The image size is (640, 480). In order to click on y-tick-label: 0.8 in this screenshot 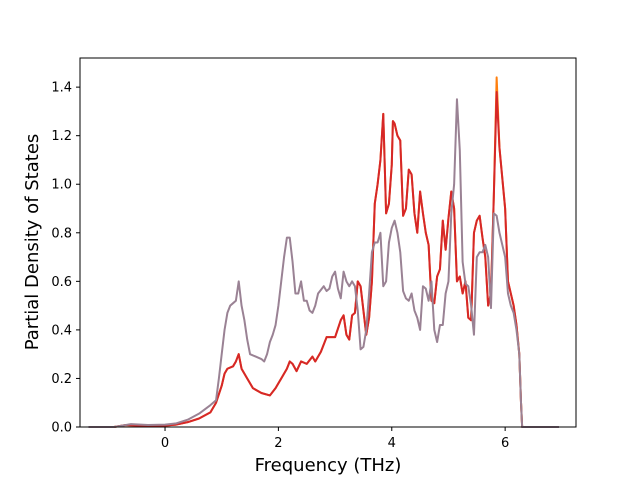, I will do `click(61, 233)`.